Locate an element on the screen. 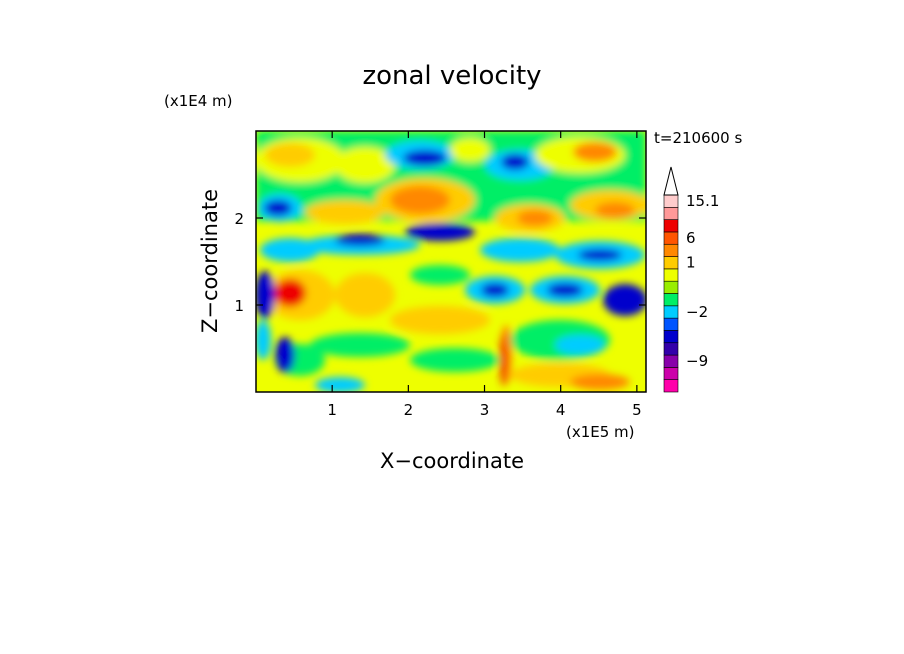  x-axis-unit: (x1E5 m) is located at coordinates (600, 432).